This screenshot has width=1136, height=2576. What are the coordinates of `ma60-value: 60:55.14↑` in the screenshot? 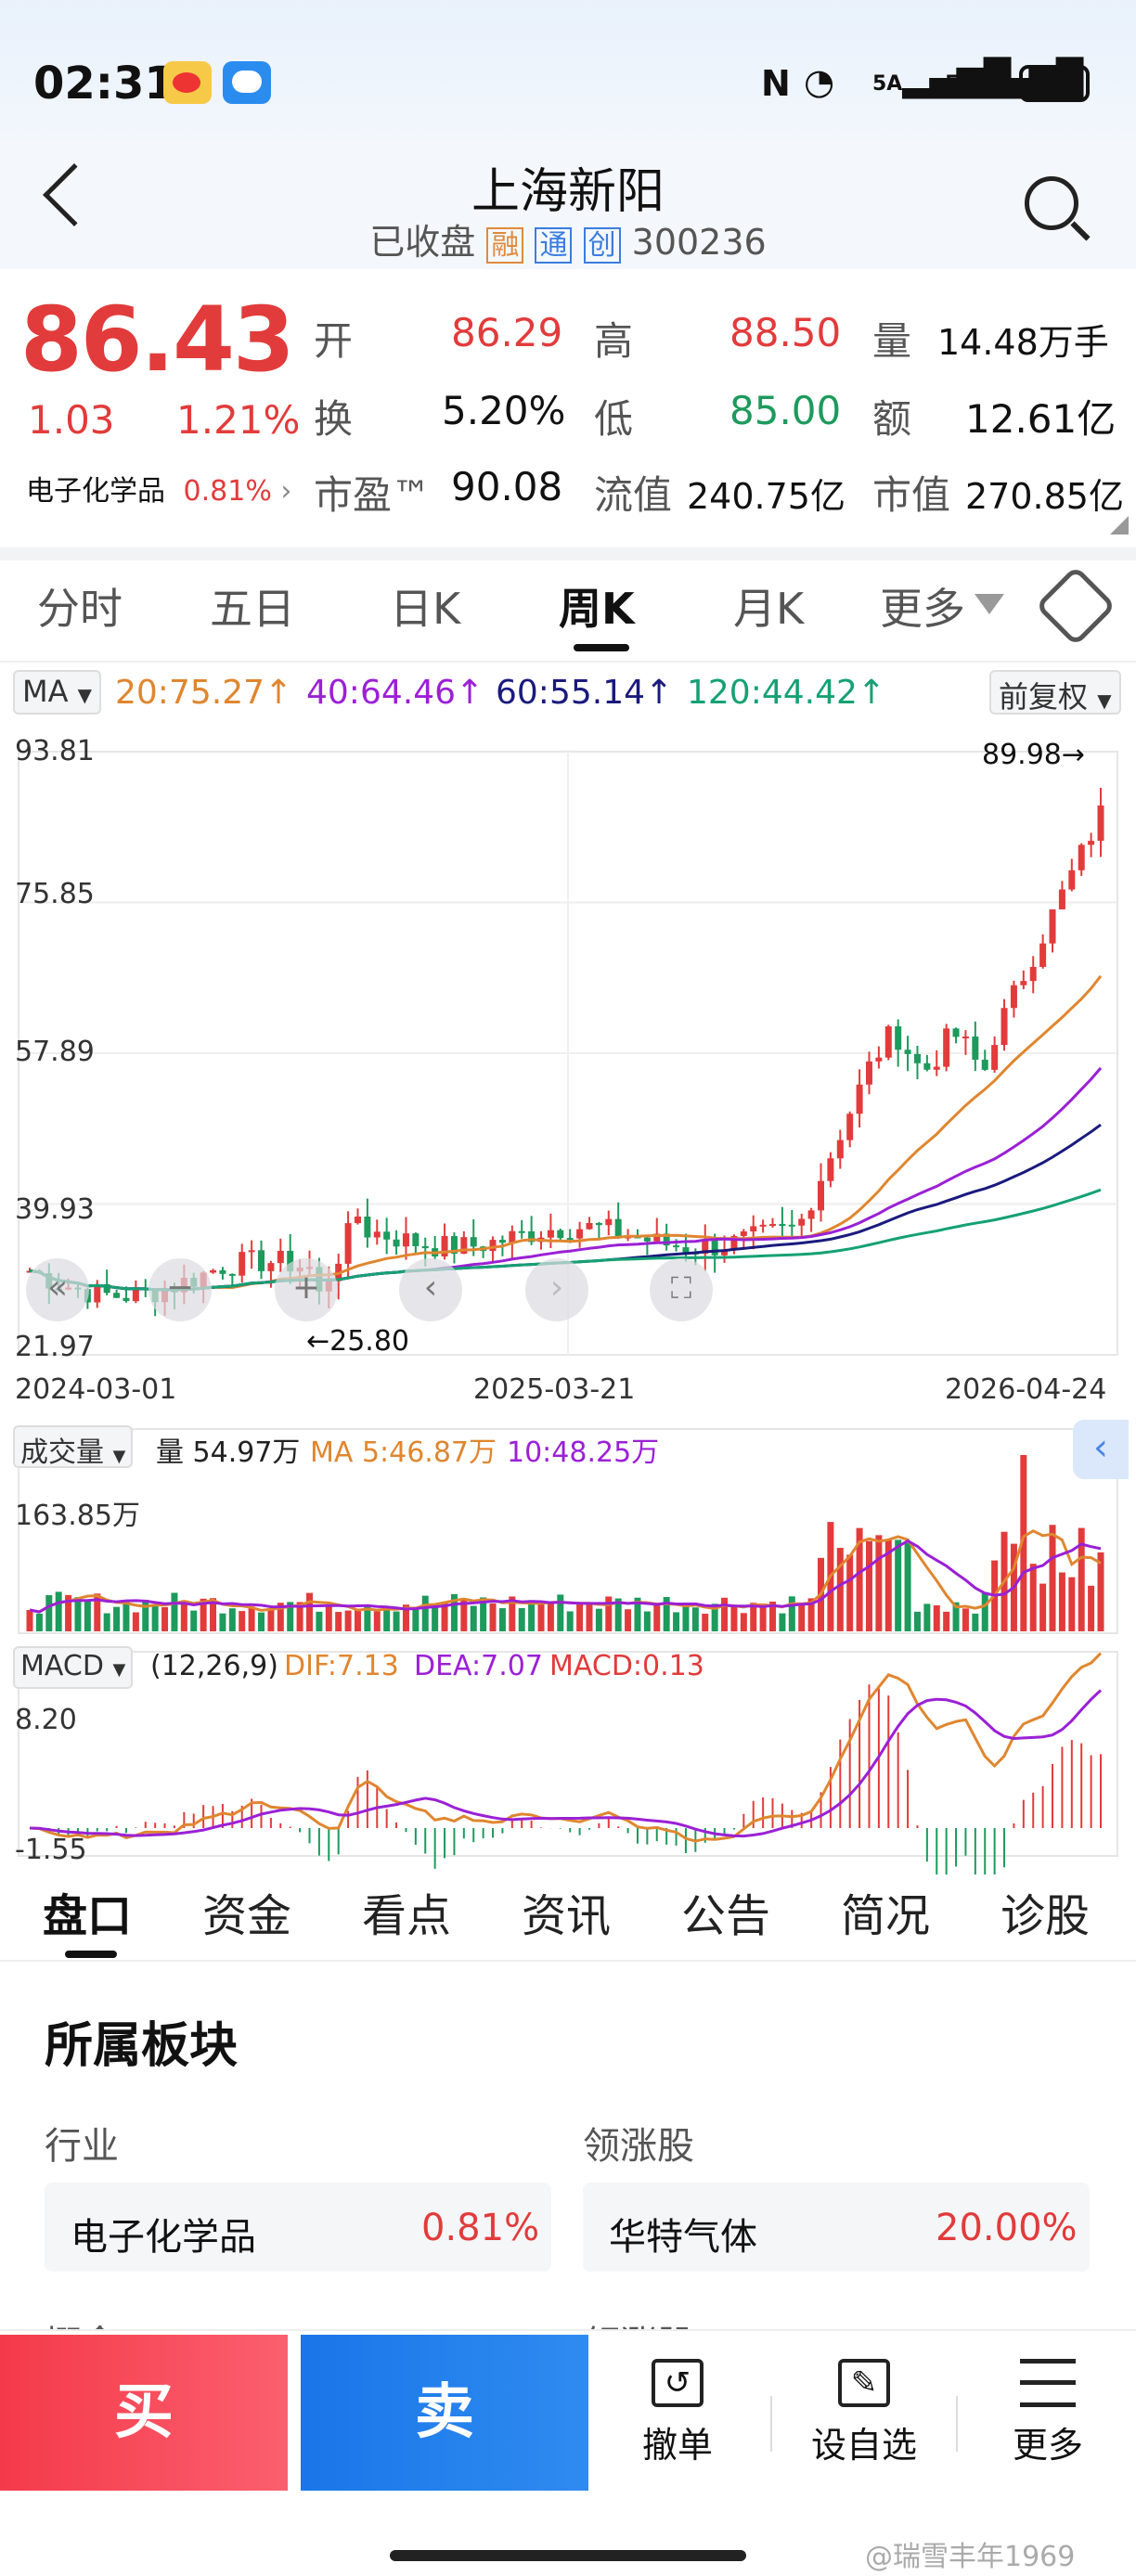 It's located at (585, 693).